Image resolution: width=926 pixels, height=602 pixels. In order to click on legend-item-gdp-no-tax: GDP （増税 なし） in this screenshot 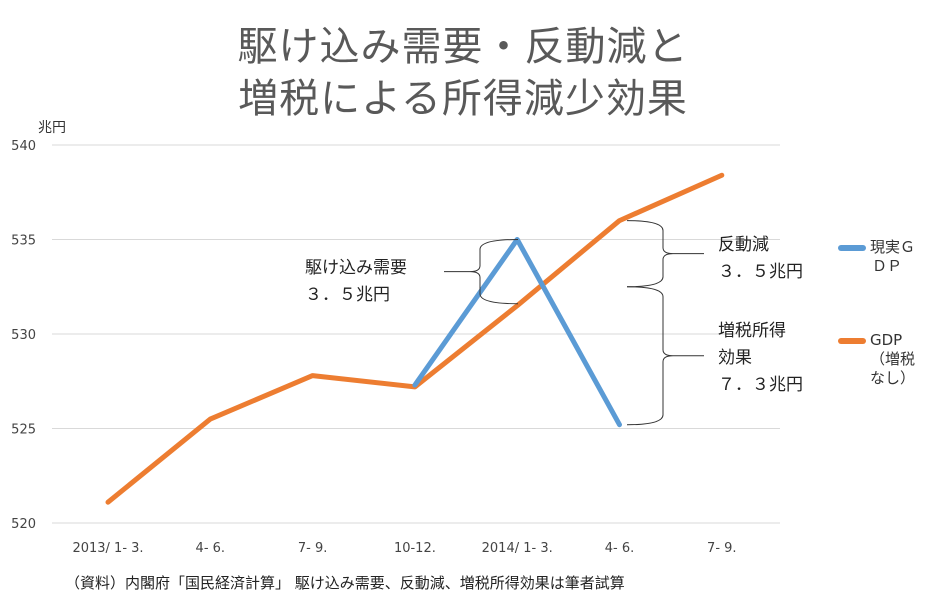, I will do `click(876, 359)`.